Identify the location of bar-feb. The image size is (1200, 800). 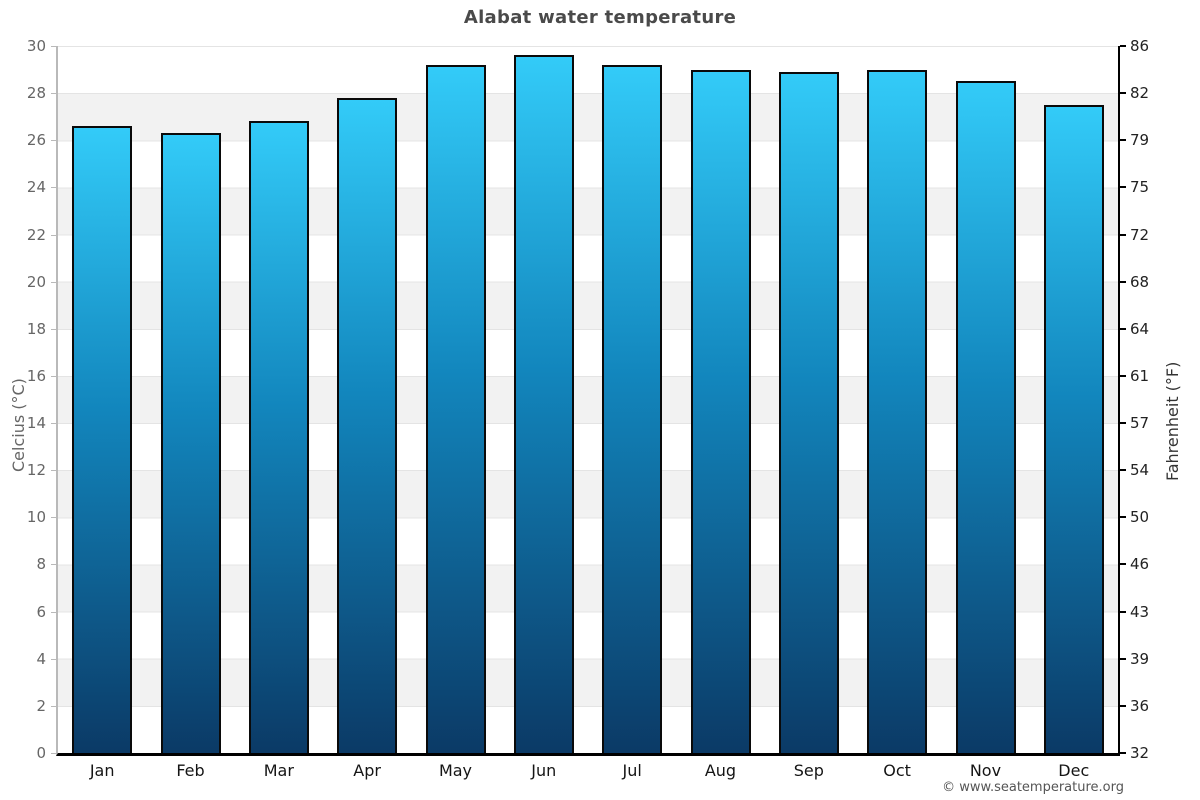
(190, 443).